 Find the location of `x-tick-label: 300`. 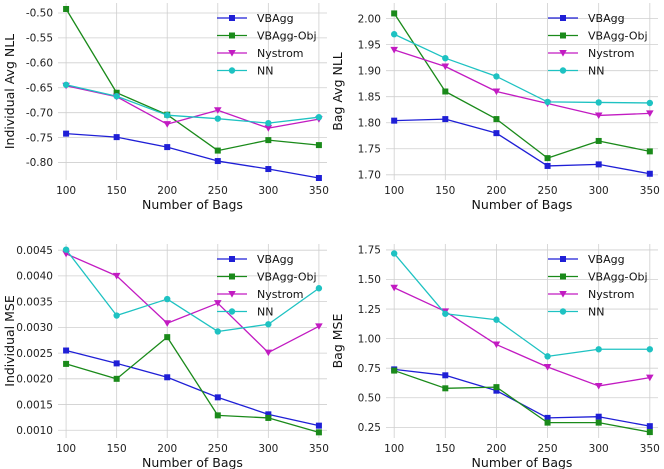

x-tick-label: 300 is located at coordinates (599, 191).